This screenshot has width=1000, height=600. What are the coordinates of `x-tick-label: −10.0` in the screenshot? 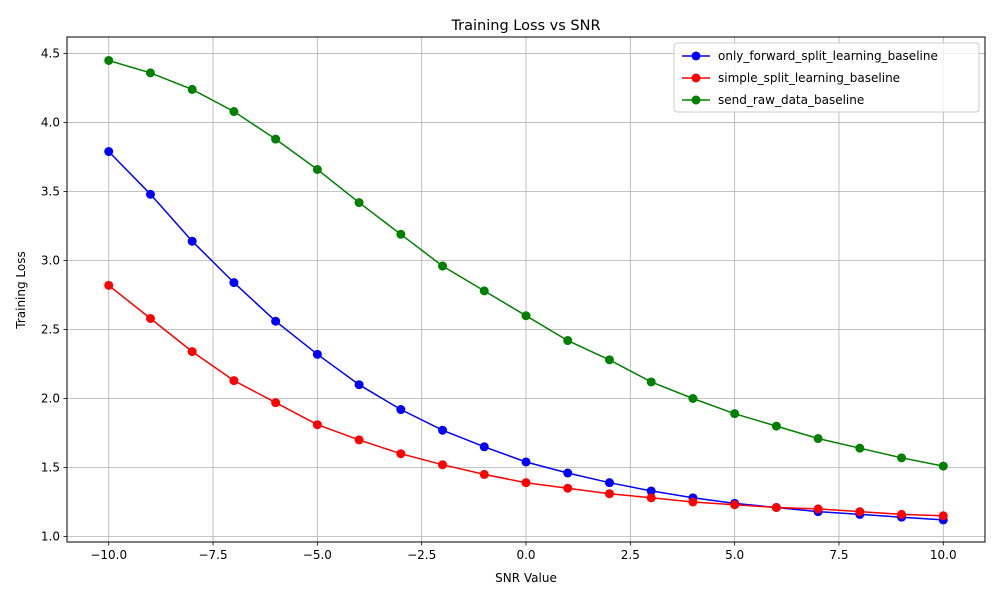 It's located at (108, 555).